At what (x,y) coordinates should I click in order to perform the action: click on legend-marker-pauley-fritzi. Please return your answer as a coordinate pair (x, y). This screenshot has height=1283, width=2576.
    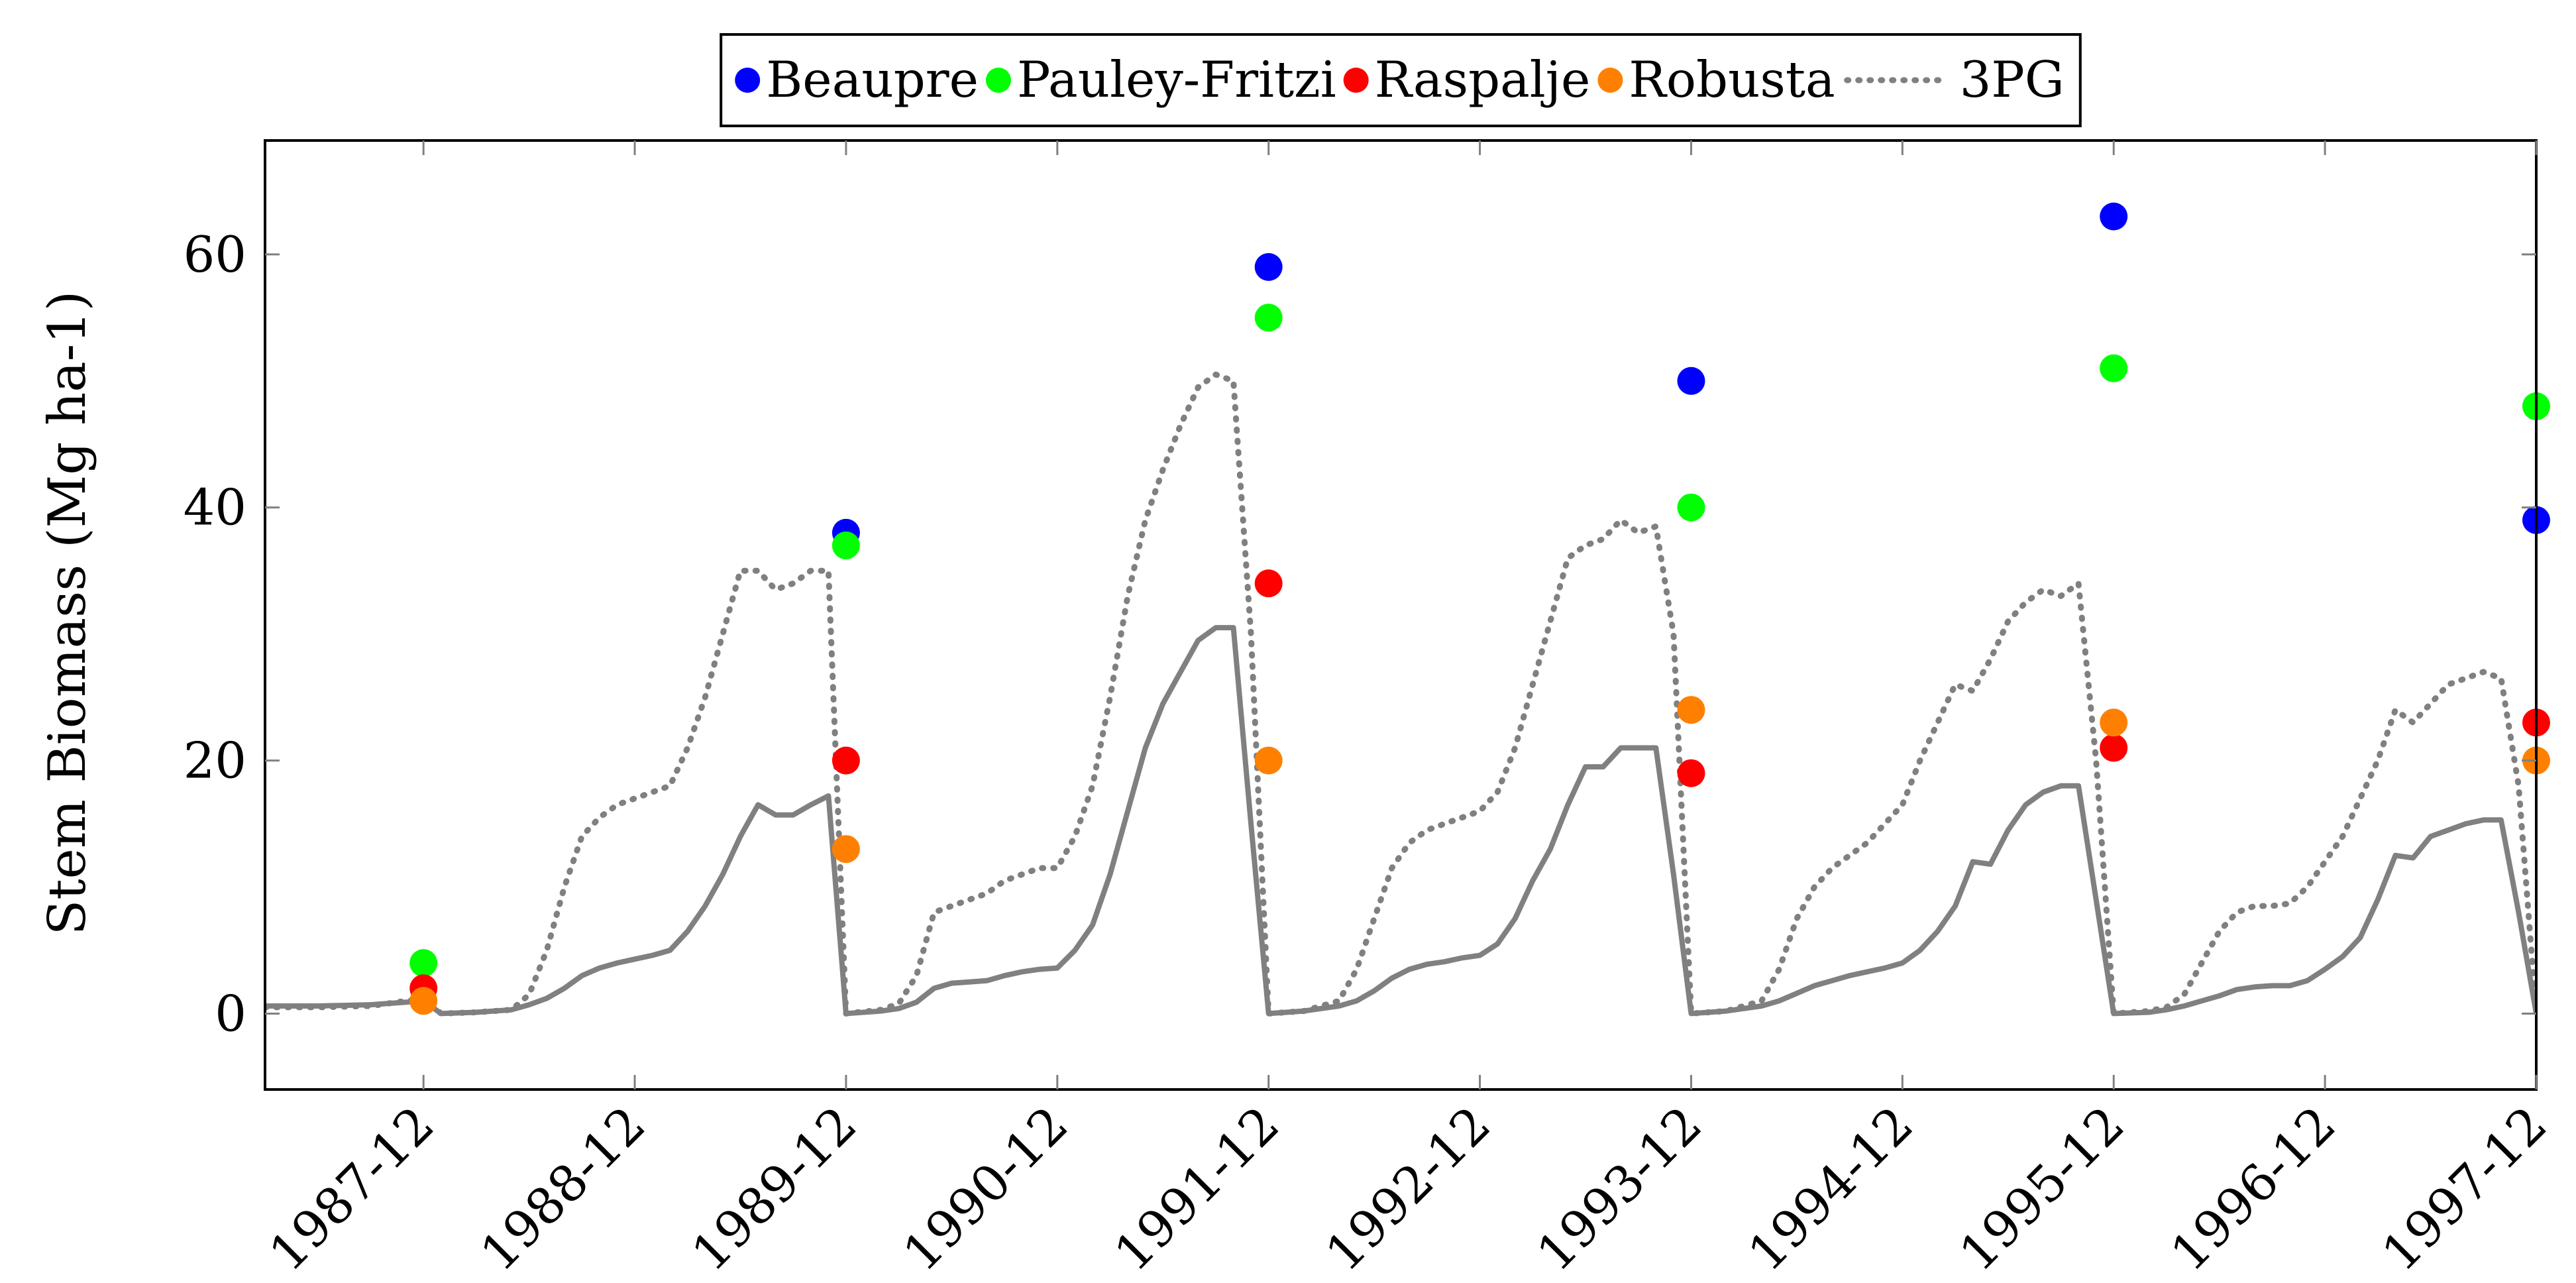
    Looking at the image, I should click on (998, 80).